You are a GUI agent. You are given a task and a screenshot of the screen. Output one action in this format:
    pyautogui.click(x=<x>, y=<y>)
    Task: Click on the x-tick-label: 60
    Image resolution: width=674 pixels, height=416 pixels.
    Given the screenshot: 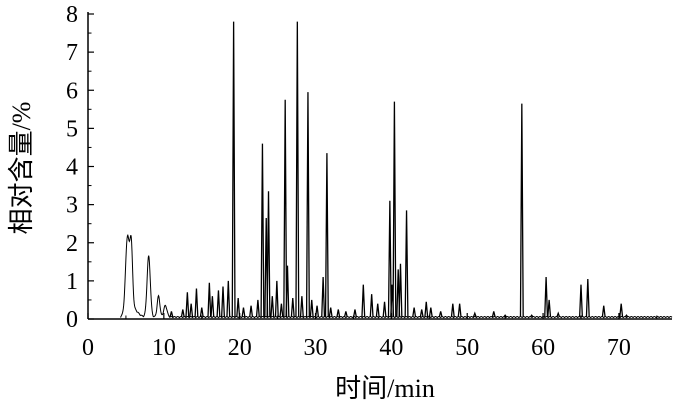 What is the action you would take?
    pyautogui.click(x=543, y=348)
    